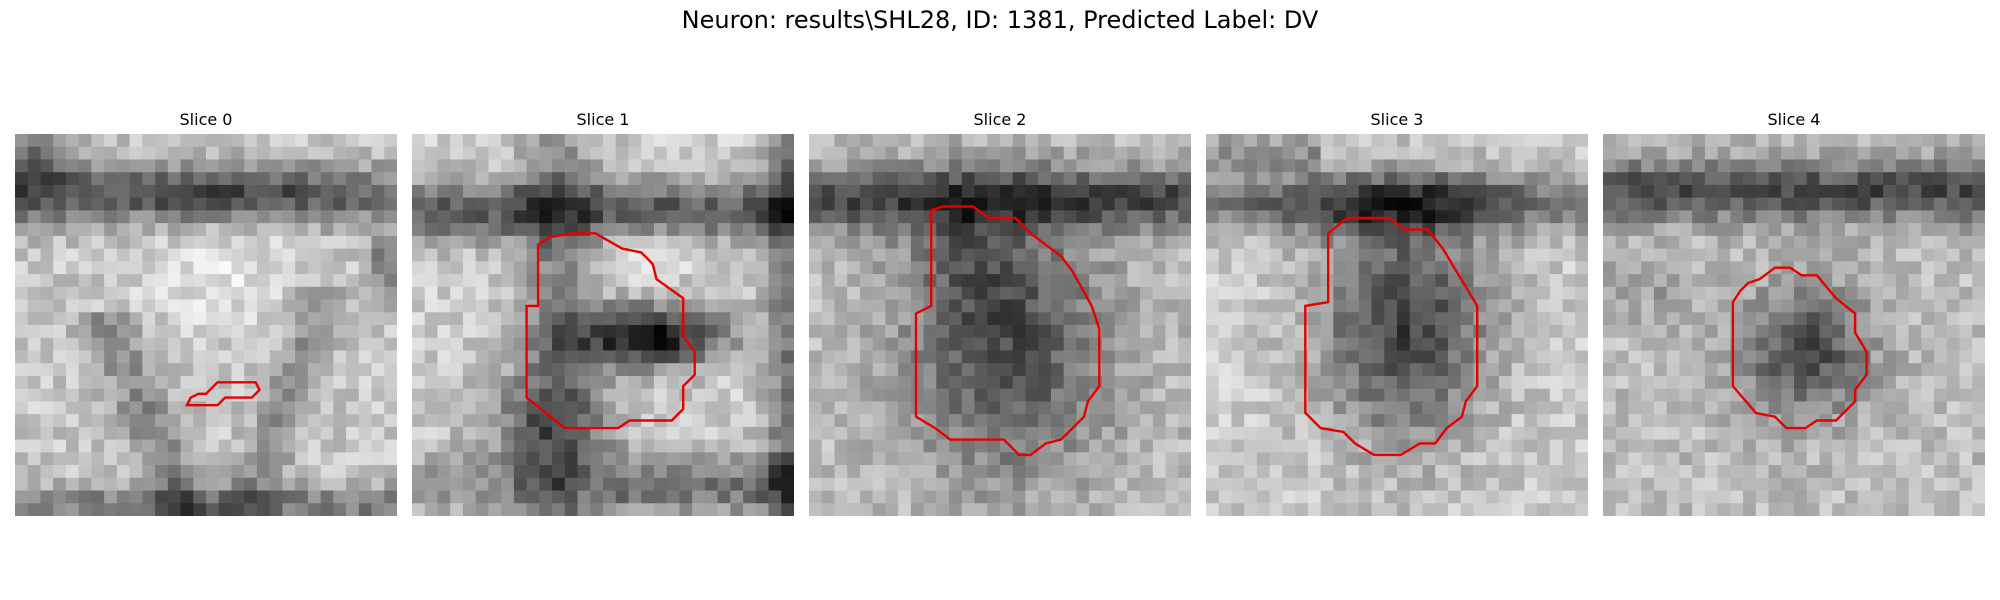 This screenshot has width=2000, height=600. Describe the element at coordinates (206, 119) in the screenshot. I see `slice-title-0: Slice 0` at that location.